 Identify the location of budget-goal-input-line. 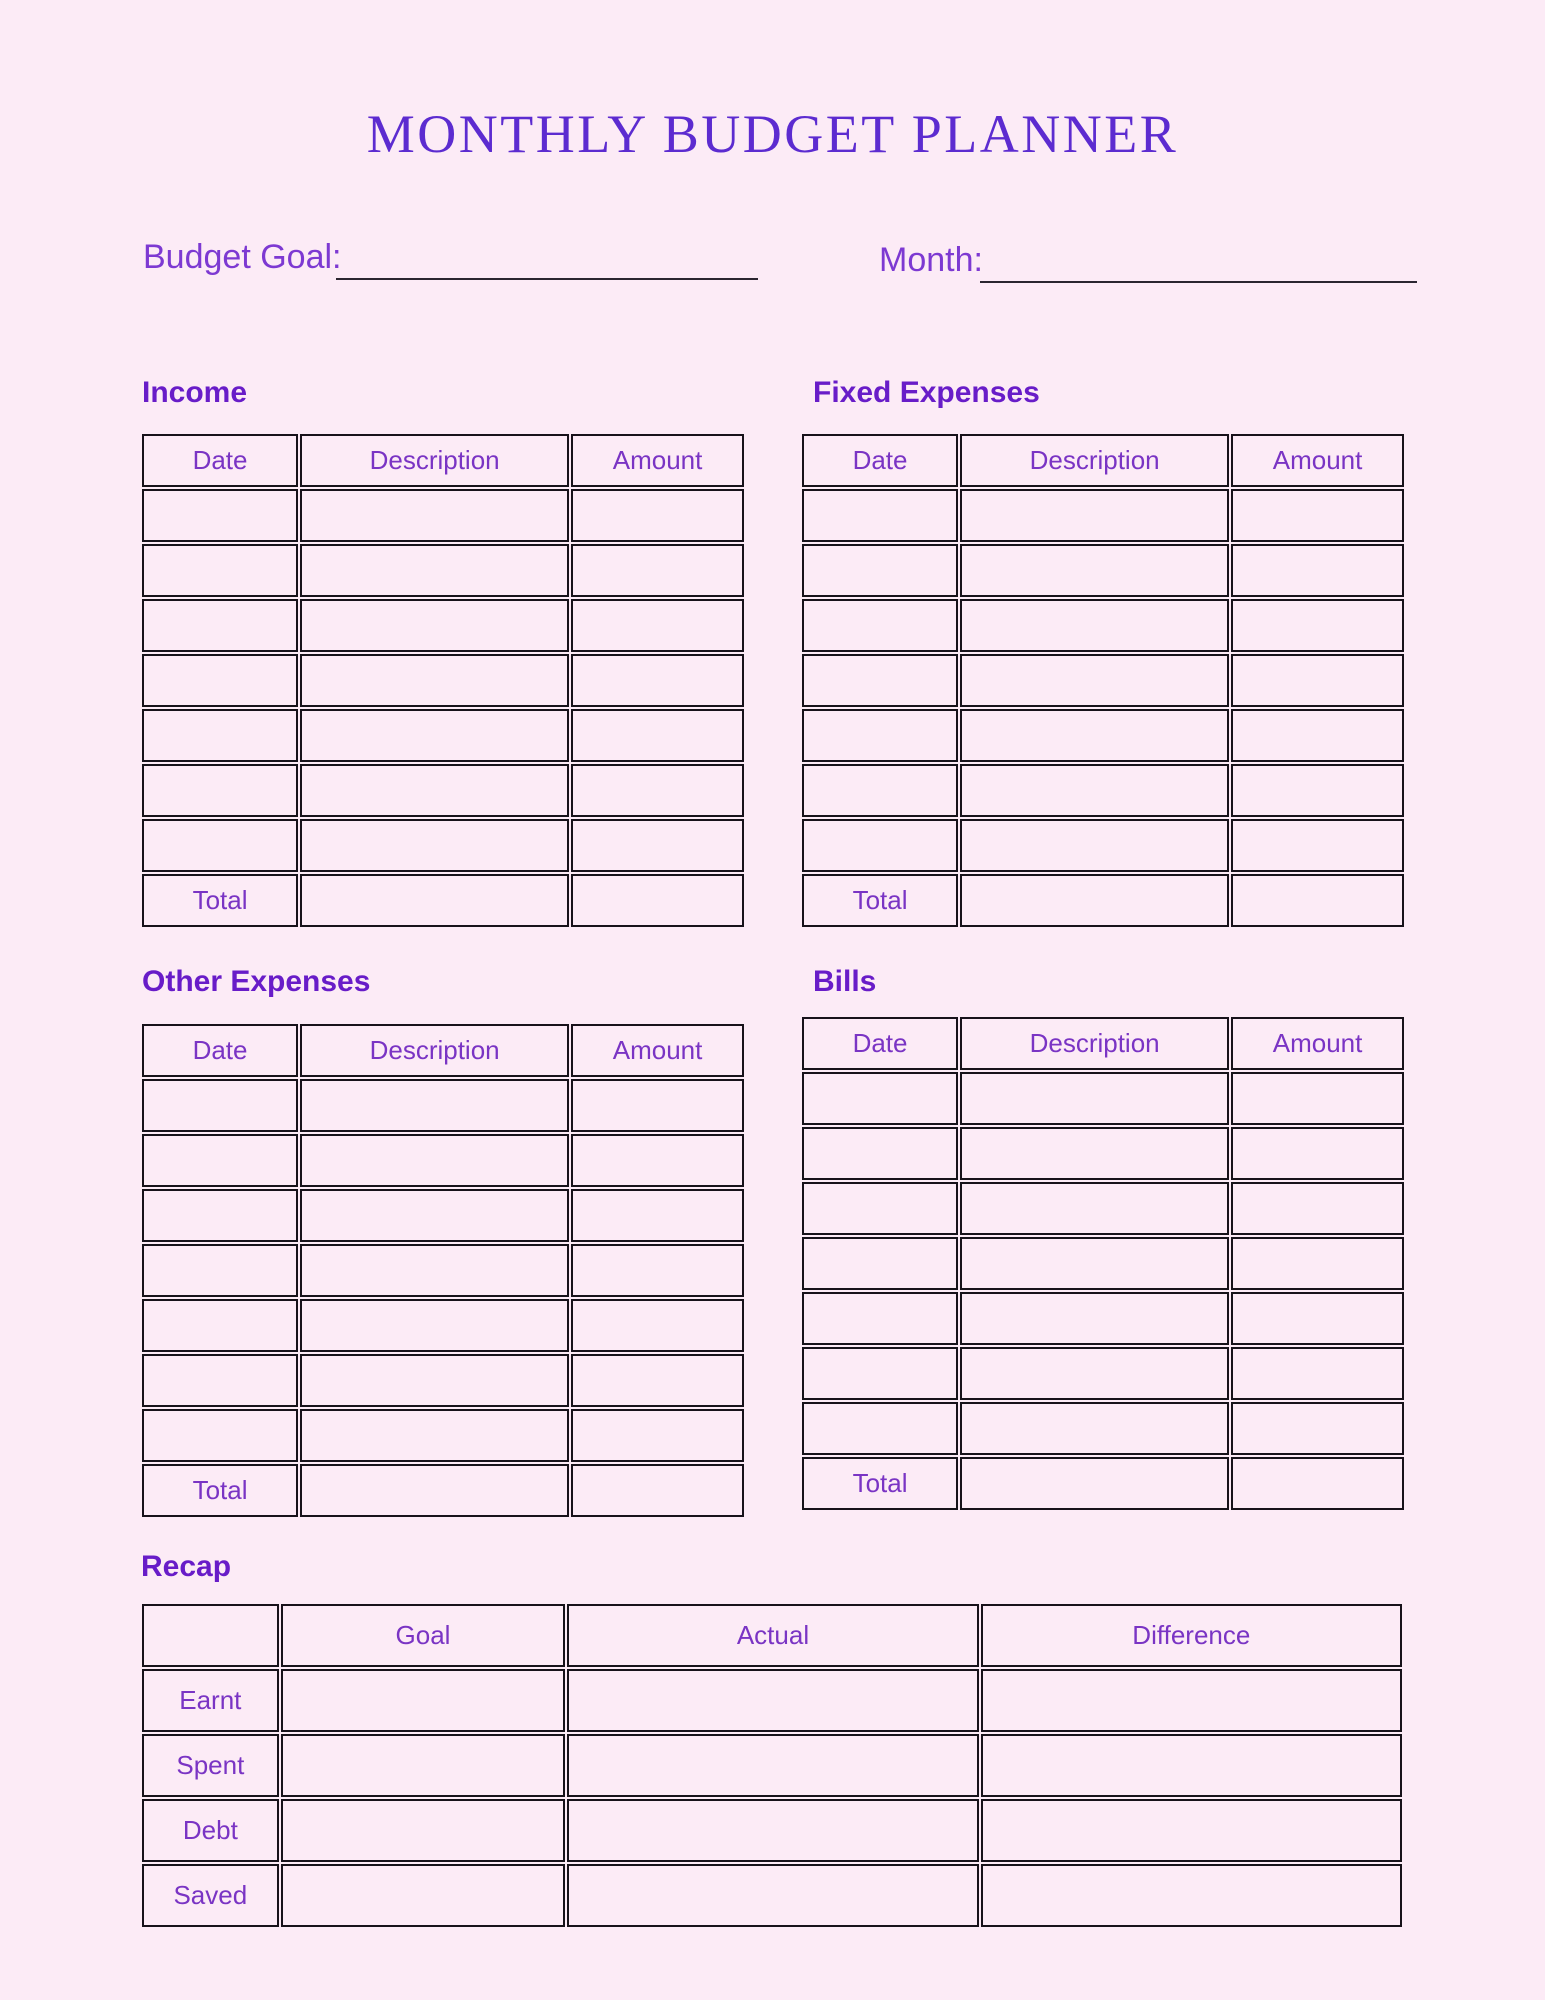
(547, 279).